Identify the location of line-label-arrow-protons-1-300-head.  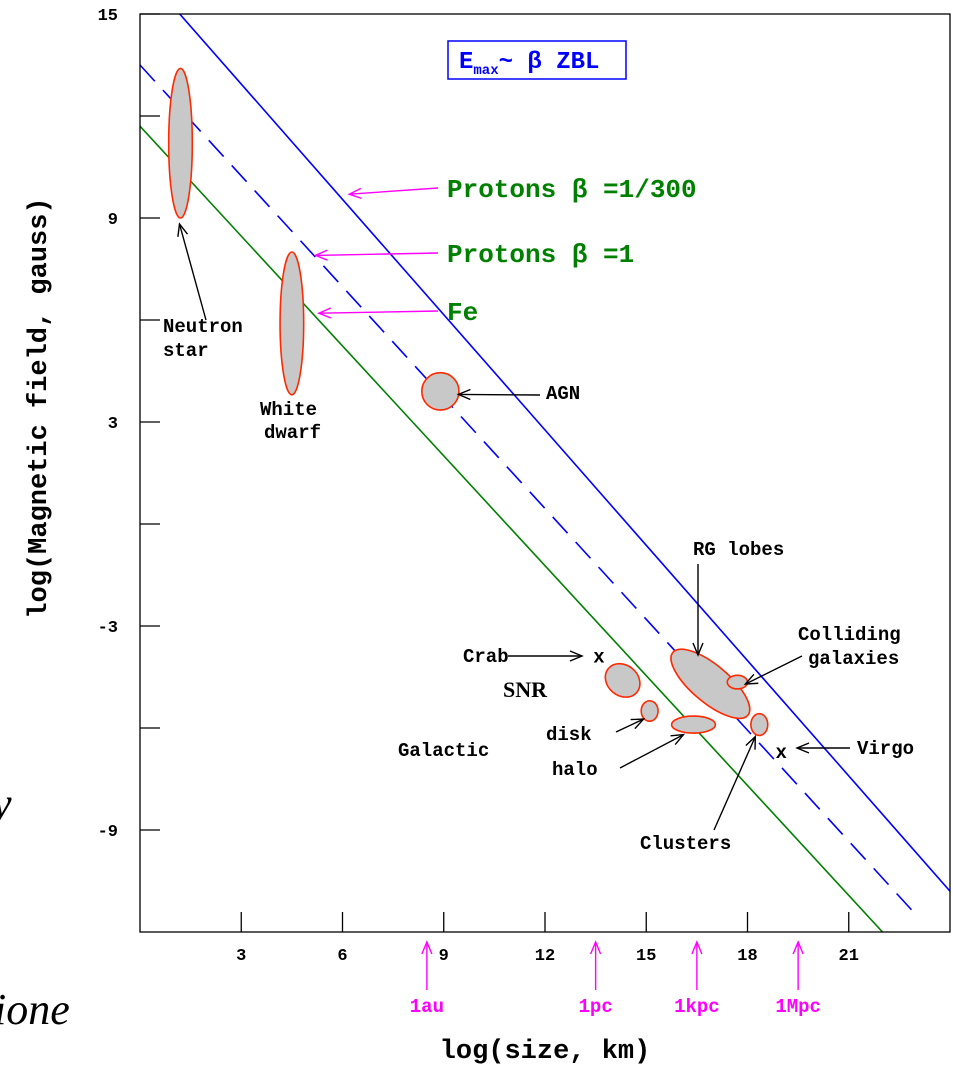
(354, 193).